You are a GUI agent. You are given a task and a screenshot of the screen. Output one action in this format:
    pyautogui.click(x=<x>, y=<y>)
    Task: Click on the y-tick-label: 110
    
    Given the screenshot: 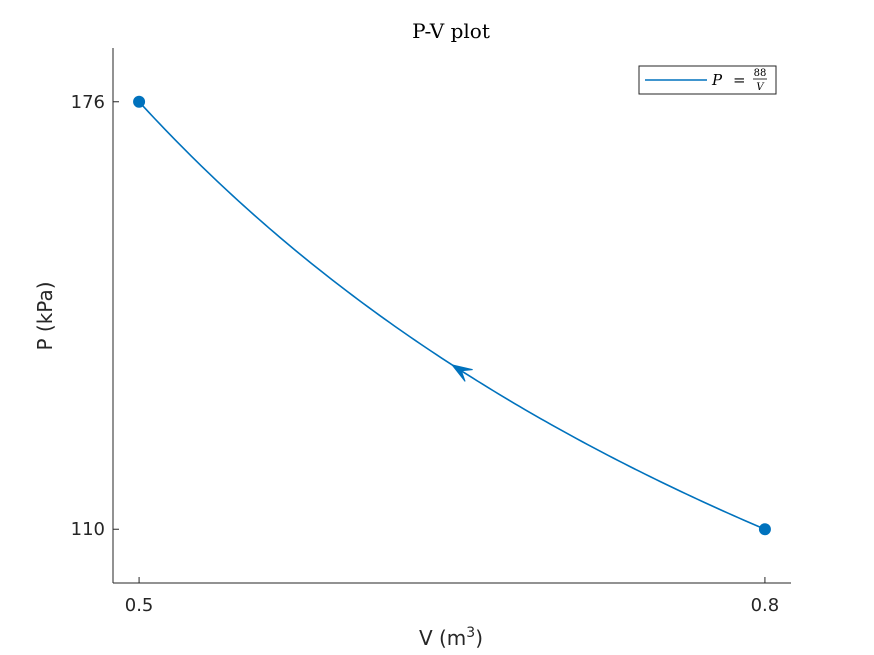 What is the action you would take?
    pyautogui.click(x=88, y=529)
    